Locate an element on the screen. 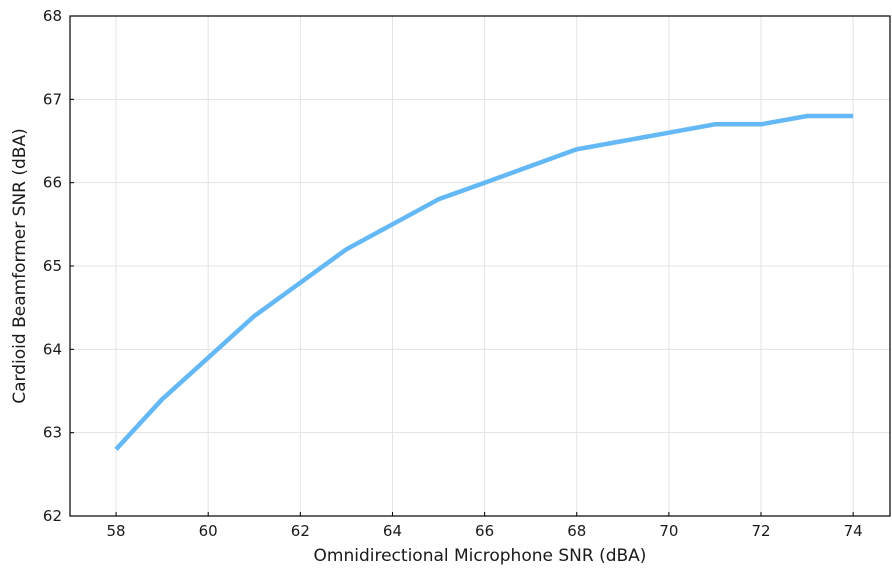 Image resolution: width=892 pixels, height=569 pixels. x-tick-label: 66 is located at coordinates (484, 531).